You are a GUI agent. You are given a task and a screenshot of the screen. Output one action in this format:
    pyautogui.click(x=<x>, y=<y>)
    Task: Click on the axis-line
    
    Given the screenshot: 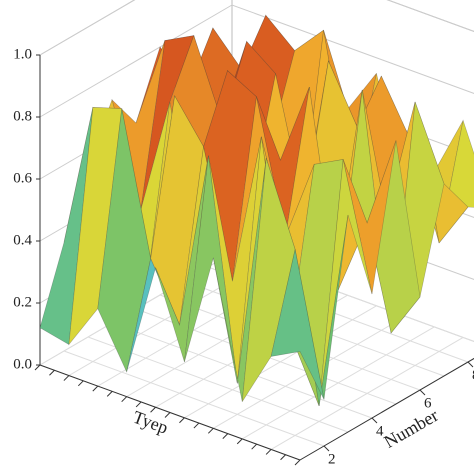 What is the action you would take?
    pyautogui.click(x=386, y=409)
    